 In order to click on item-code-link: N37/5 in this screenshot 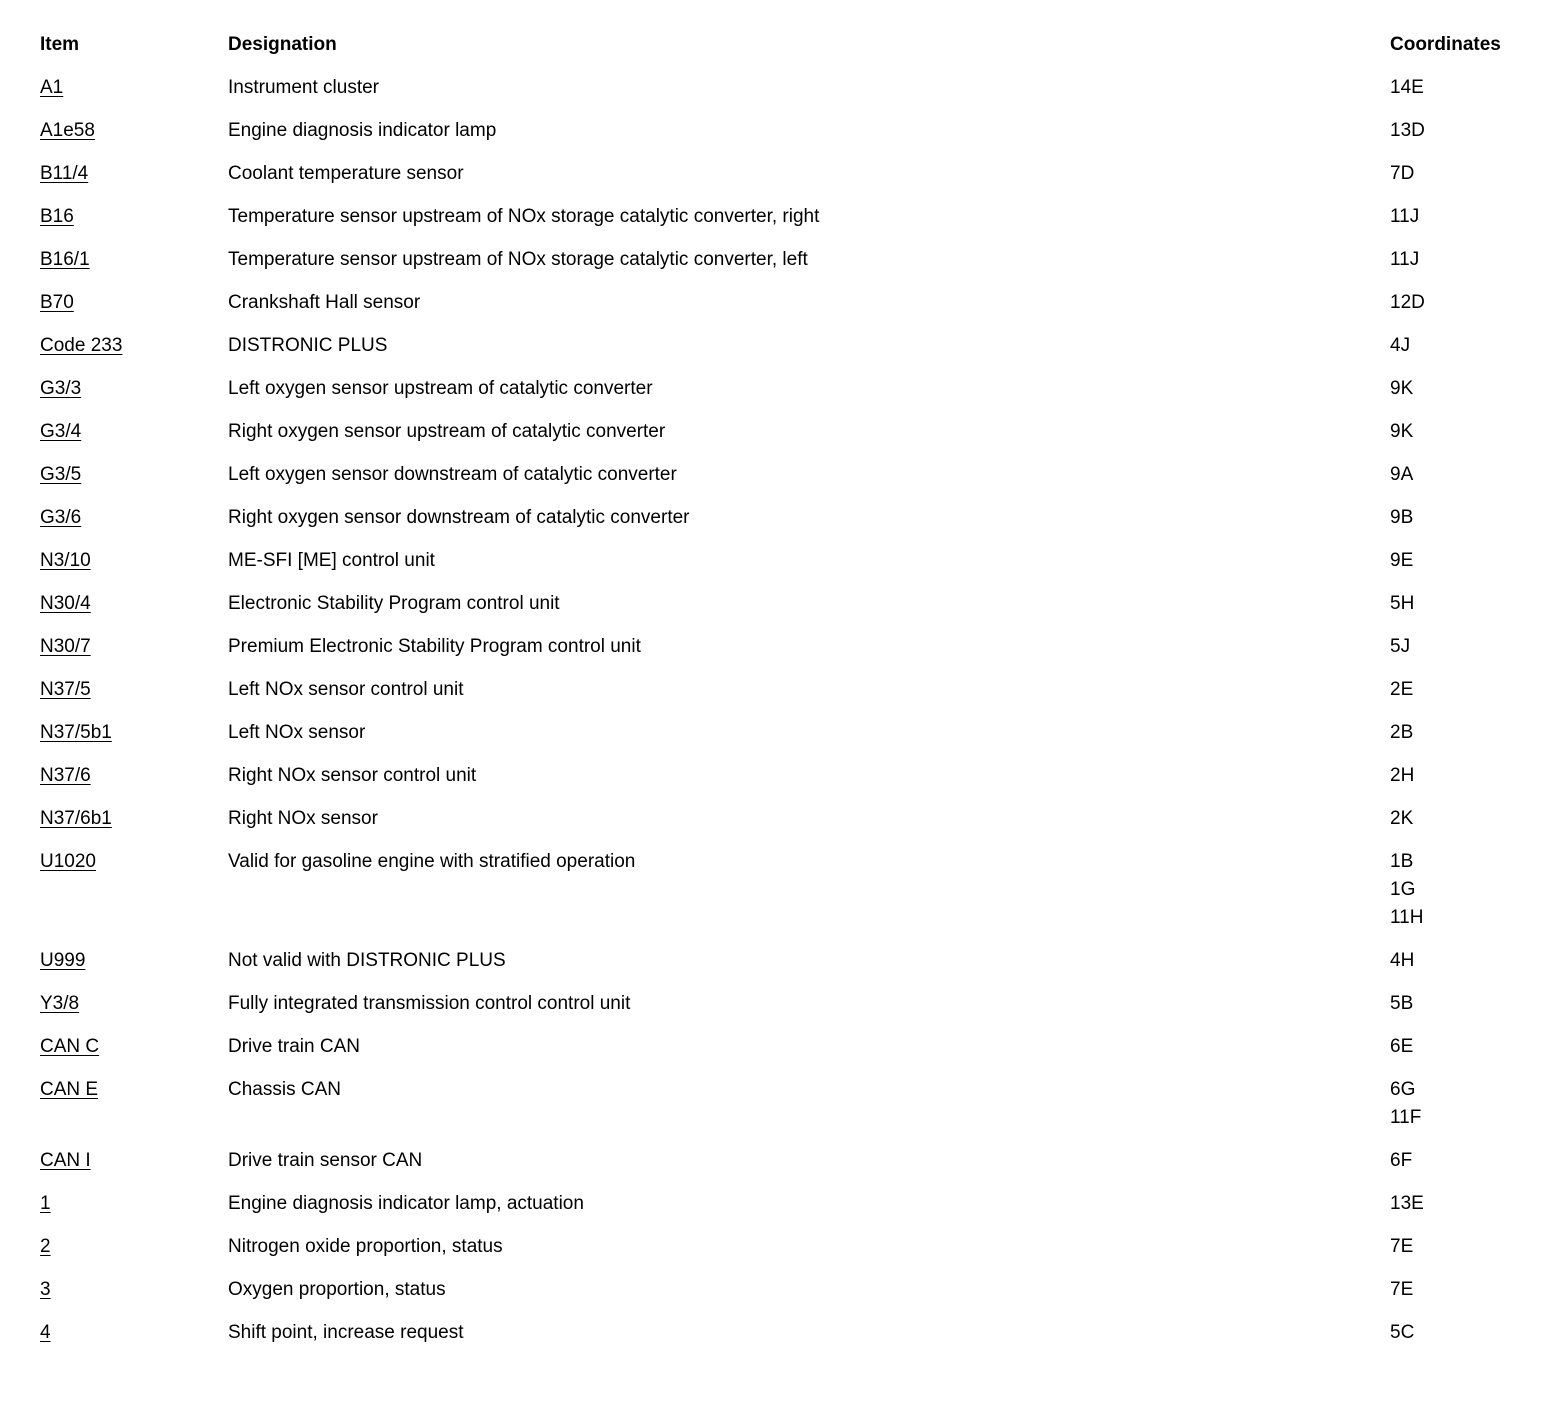, I will do `click(65, 689)`.